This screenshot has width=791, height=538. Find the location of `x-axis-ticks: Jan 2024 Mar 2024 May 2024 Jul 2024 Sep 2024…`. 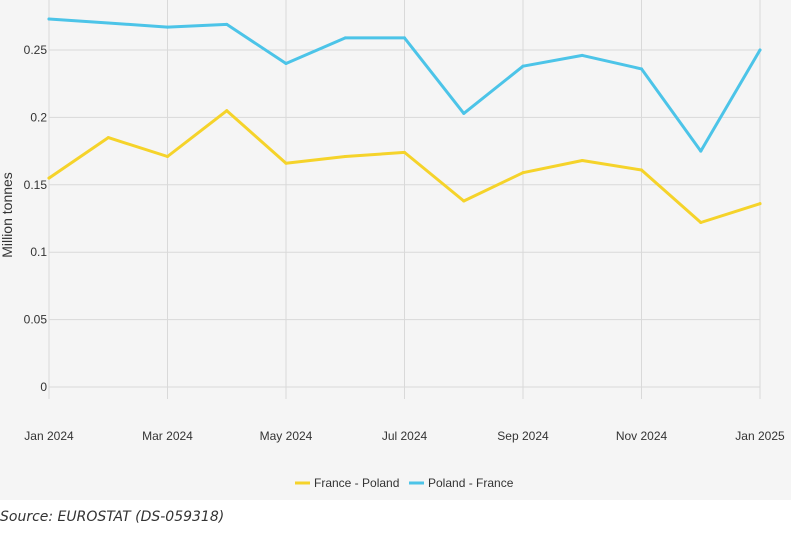

x-axis-ticks: Jan 2024 Mar 2024 May 2024 Jul 2024 Sep 2024… is located at coordinates (404, 436).